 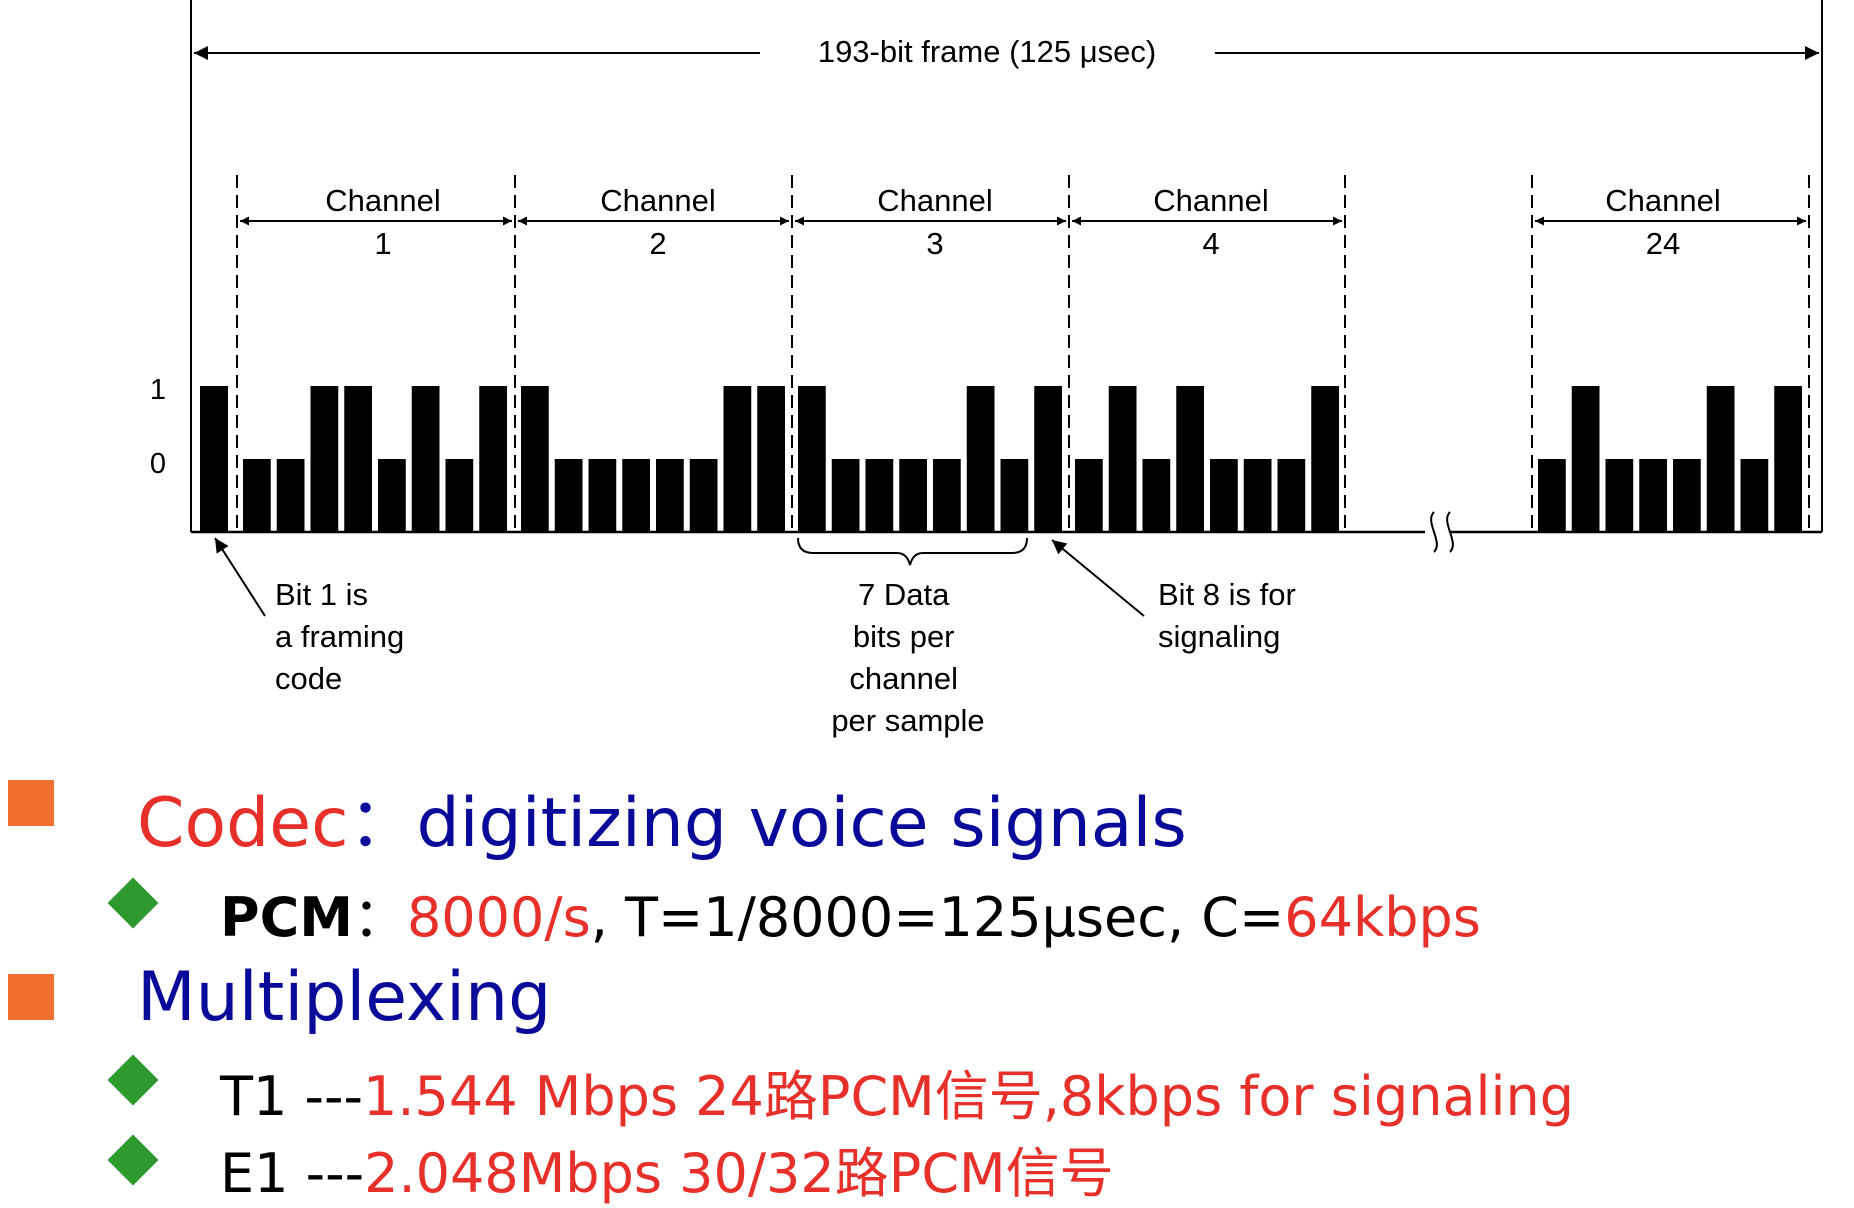 What do you see at coordinates (214, 459) in the screenshot?
I see `framing-bit-bar` at bounding box center [214, 459].